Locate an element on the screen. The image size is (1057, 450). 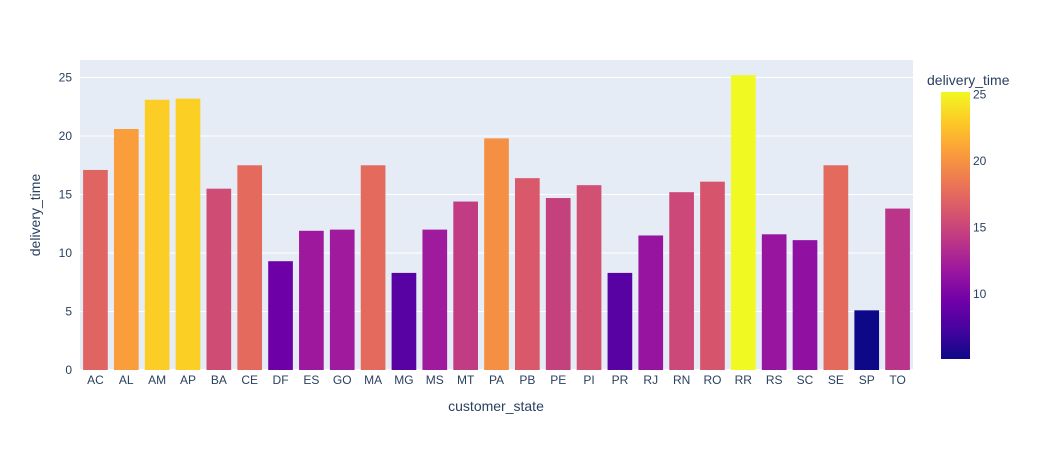
y-tick-label: 0 is located at coordinates (68, 370).